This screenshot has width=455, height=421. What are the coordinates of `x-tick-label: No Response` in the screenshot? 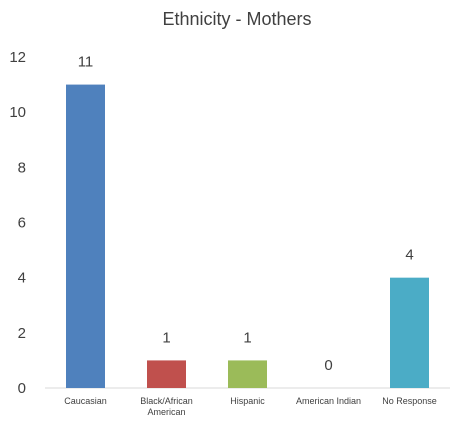 It's located at (409, 401).